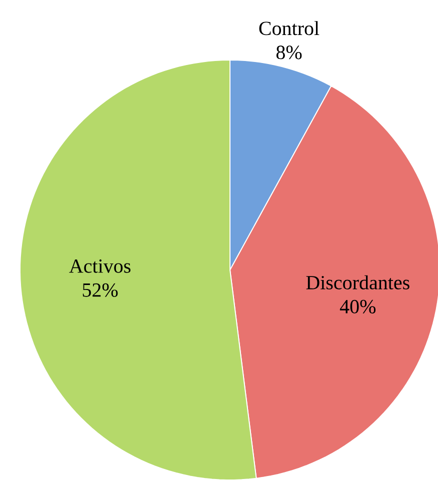  I want to click on data-label: 40%, so click(358, 307).